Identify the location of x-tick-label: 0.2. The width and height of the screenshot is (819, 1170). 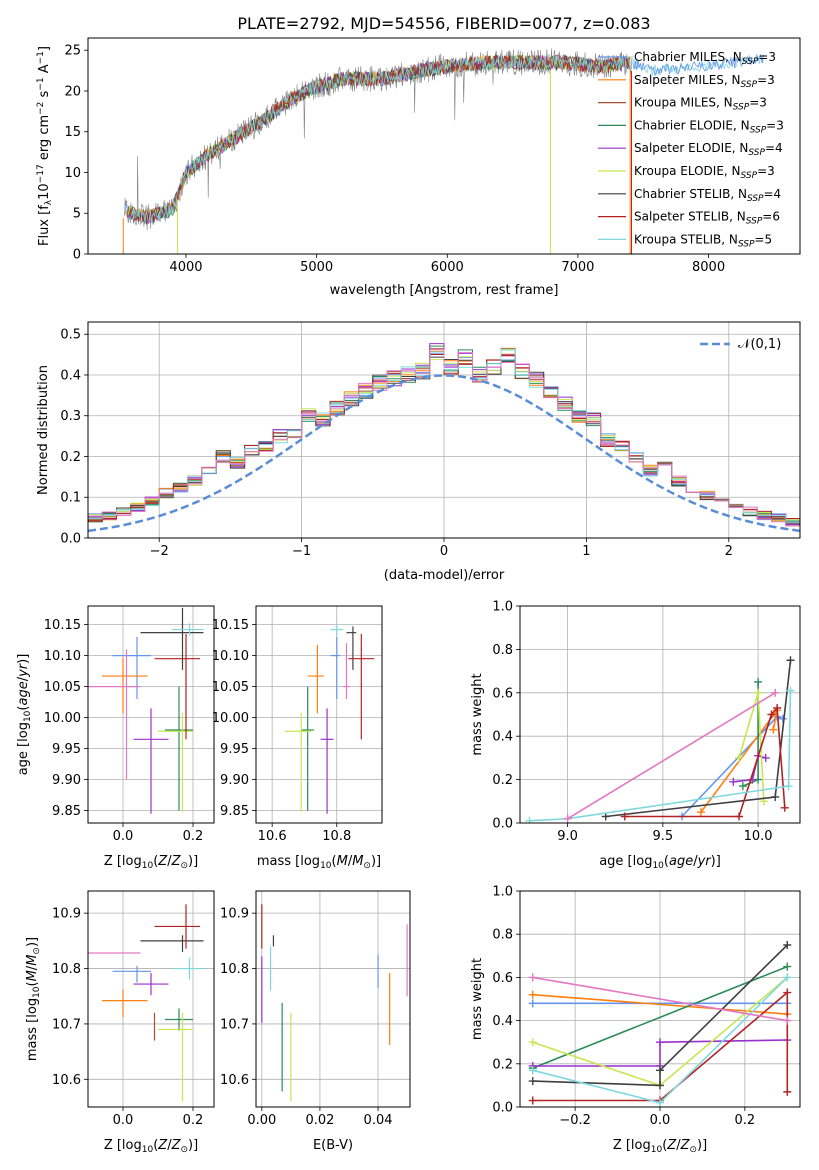
(193, 836).